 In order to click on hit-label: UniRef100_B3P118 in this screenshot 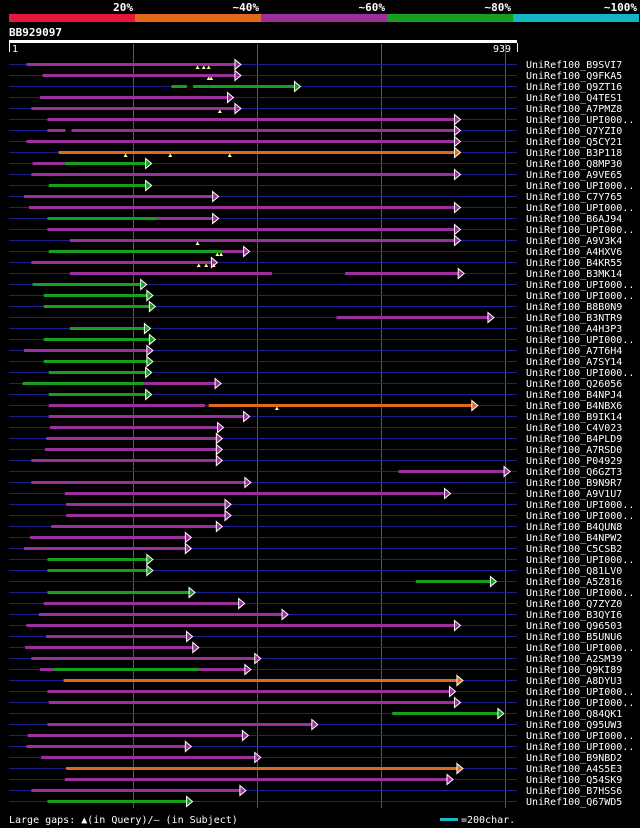, I will do `click(574, 153)`.